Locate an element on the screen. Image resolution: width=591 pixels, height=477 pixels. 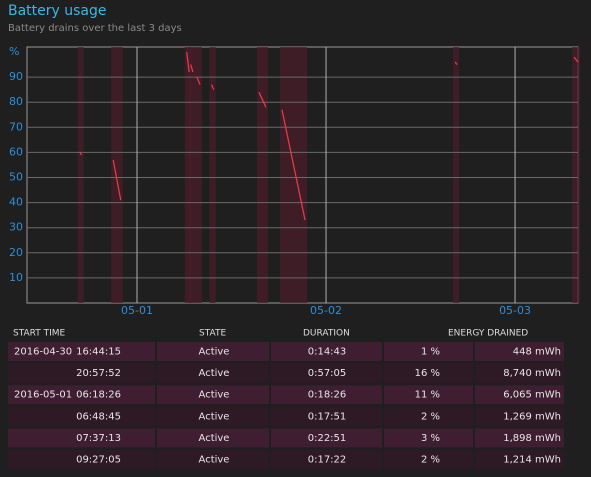
x-tick-label: 05-02 is located at coordinates (326, 310).